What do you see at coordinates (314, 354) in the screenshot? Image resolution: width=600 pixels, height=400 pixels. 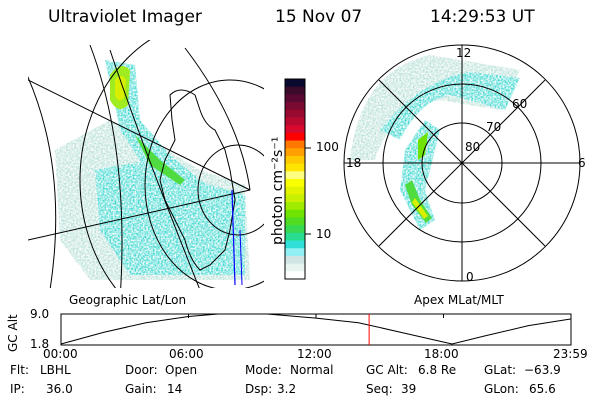 I see `x-tick-1200: 12:00` at bounding box center [314, 354].